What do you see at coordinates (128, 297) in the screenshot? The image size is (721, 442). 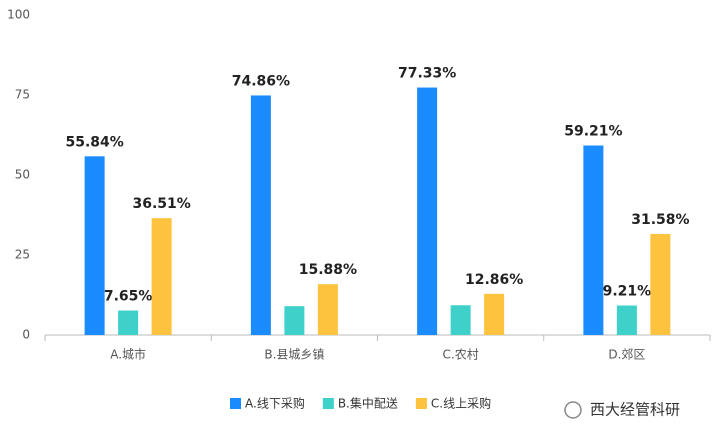 I see `value-label: 7.65%` at bounding box center [128, 297].